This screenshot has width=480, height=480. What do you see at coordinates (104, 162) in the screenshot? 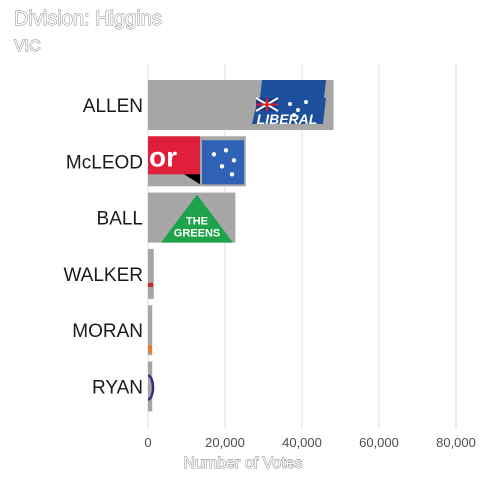
I see `category-label: McLEOD` at bounding box center [104, 162].